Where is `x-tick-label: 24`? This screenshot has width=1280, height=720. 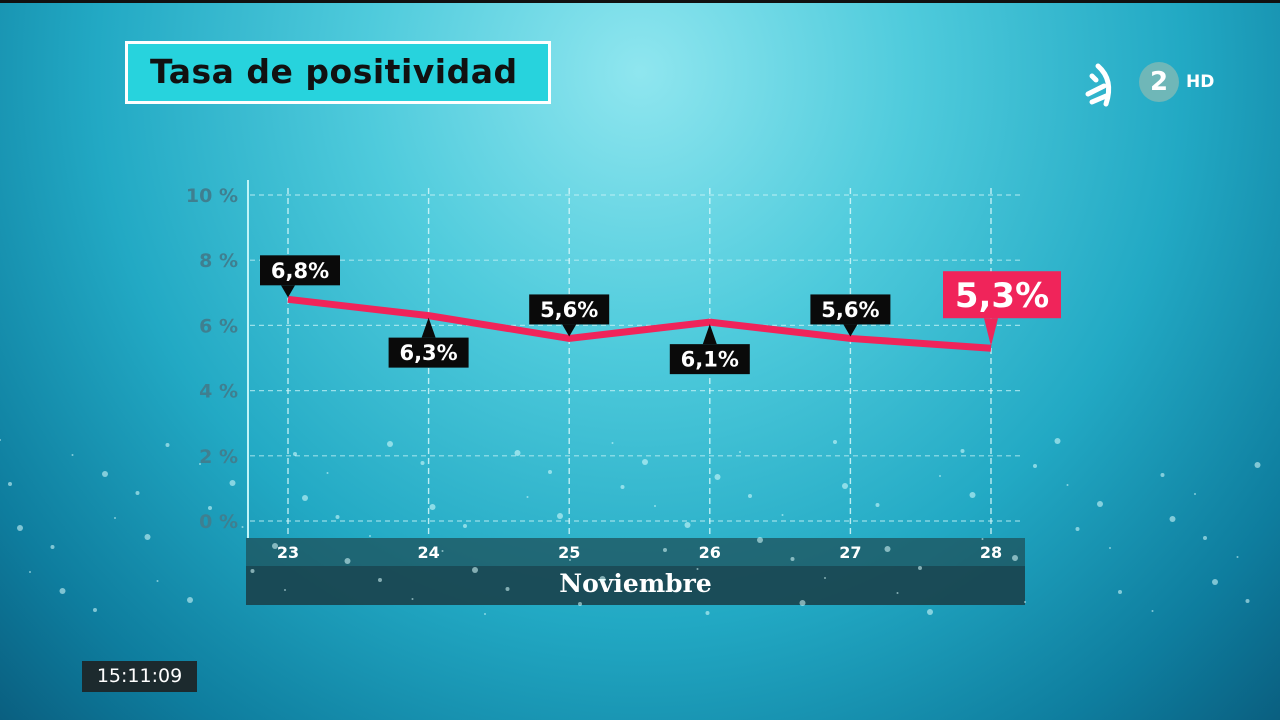 x-tick-label: 24 is located at coordinates (428, 552).